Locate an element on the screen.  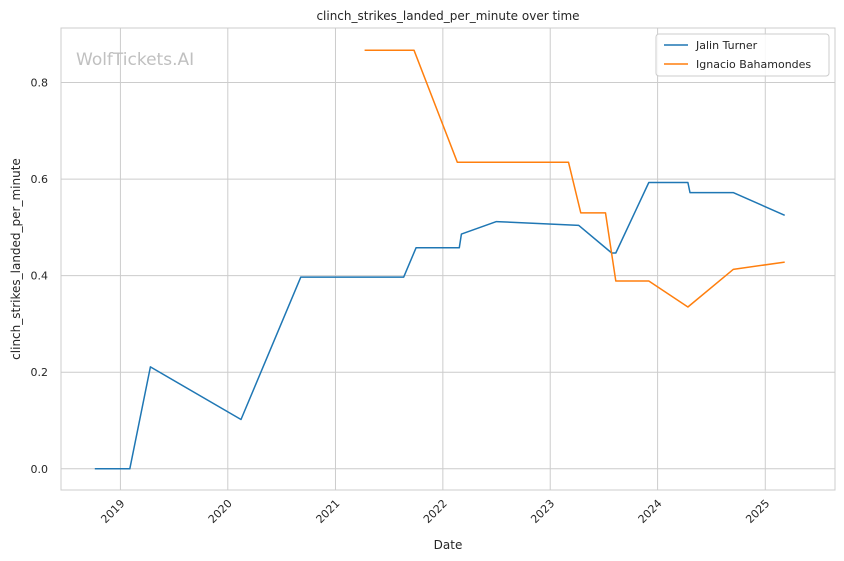
y-tick-labels: 0.0 0.2 0.4 0.6 0.8 is located at coordinates (40, 276).